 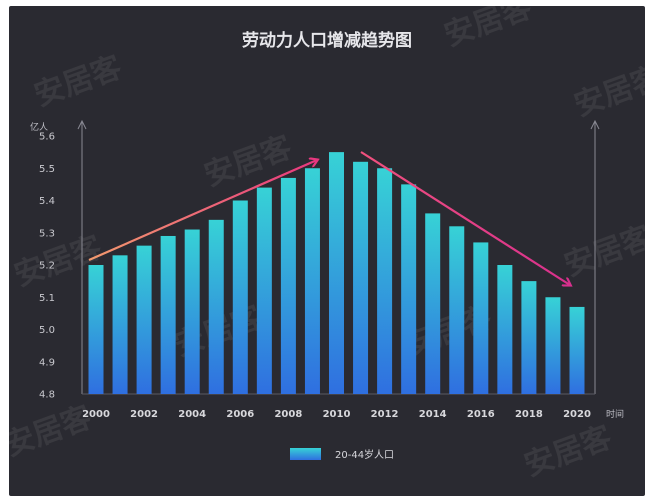 What do you see at coordinates (529, 414) in the screenshot?
I see `x-tick-label: 2018` at bounding box center [529, 414].